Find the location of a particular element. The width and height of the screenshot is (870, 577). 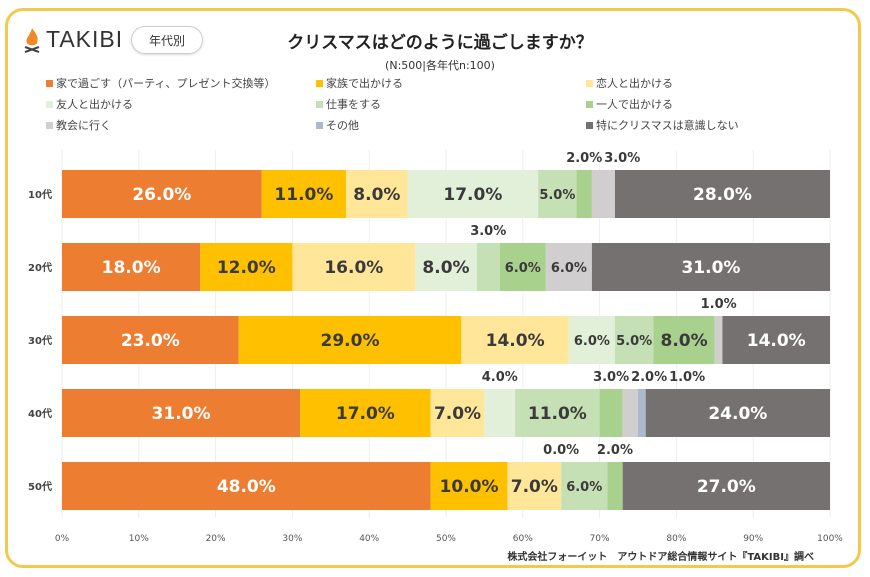

data-label-outside: 4.0% is located at coordinates (500, 377).